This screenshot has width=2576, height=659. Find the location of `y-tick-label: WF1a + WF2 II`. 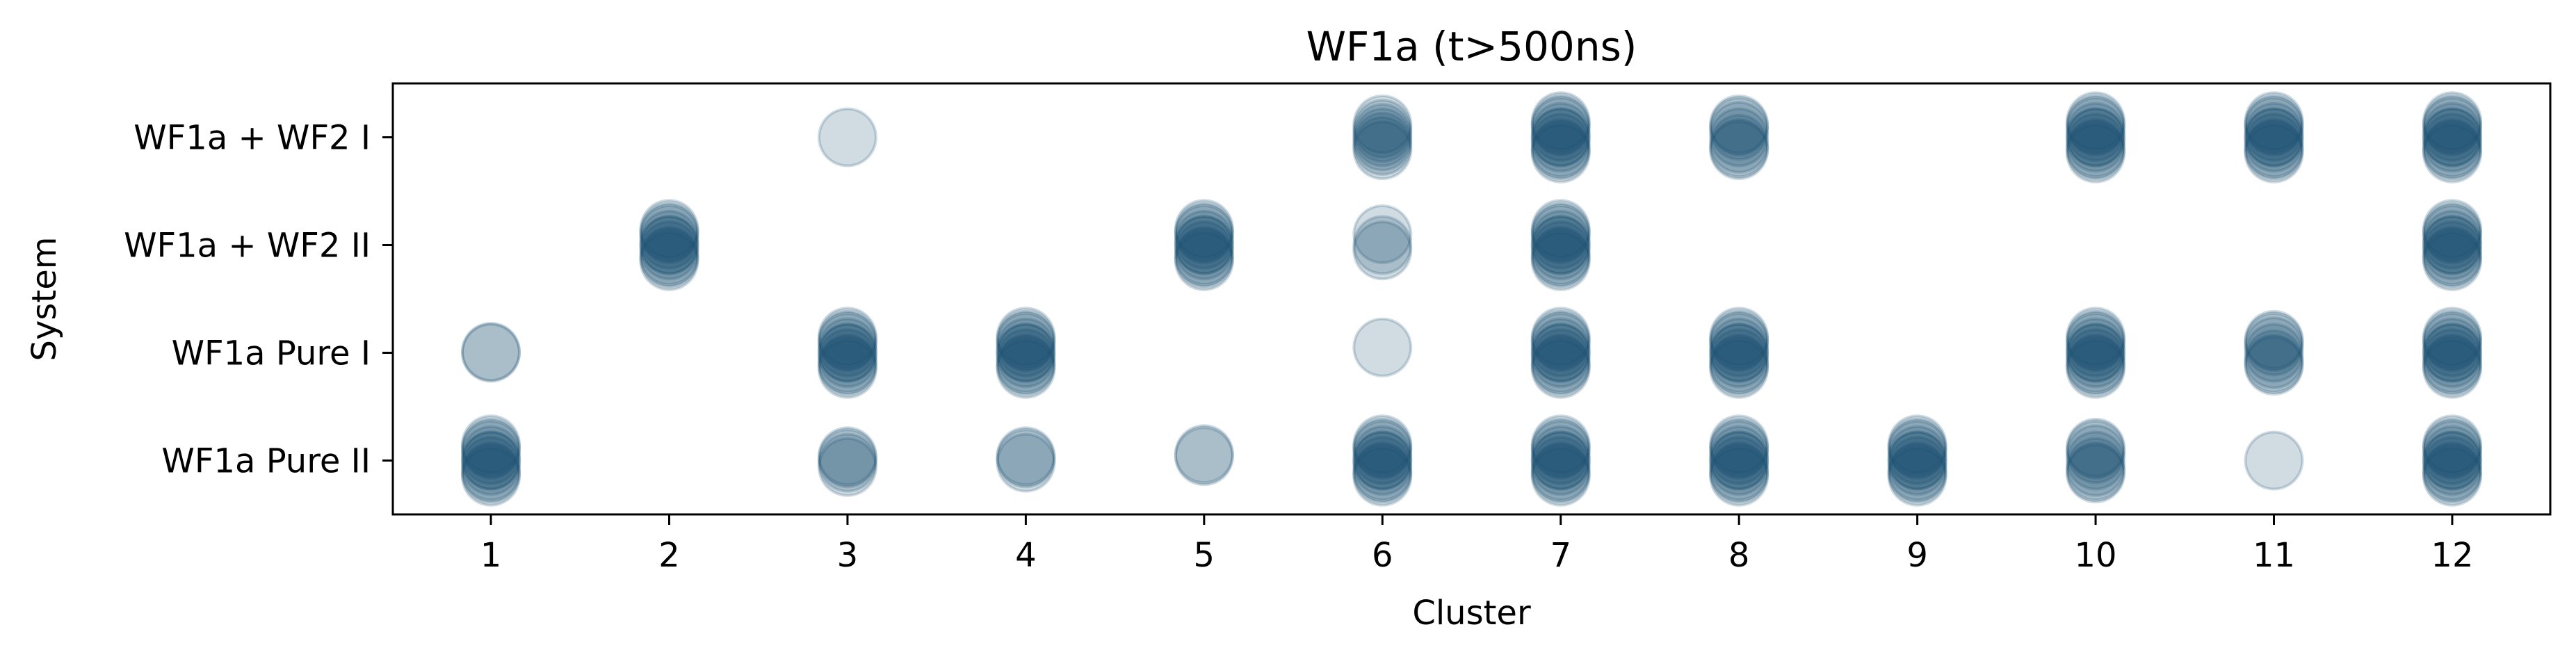

y-tick-label: WF1a + WF2 II is located at coordinates (247, 246).